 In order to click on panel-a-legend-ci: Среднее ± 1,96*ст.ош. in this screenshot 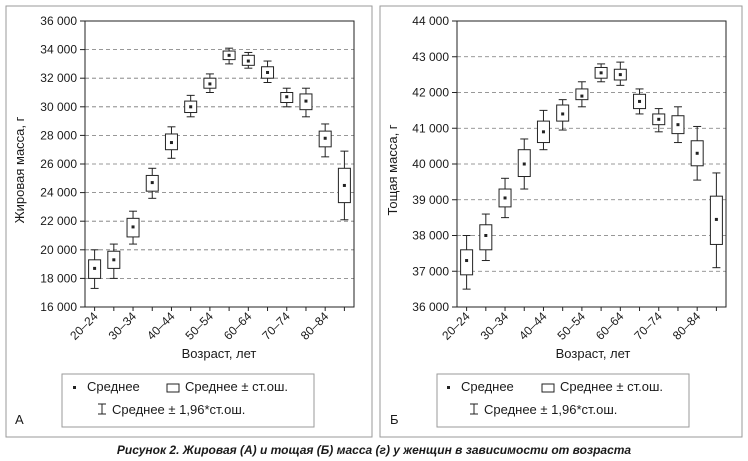, I will do `click(178, 409)`.